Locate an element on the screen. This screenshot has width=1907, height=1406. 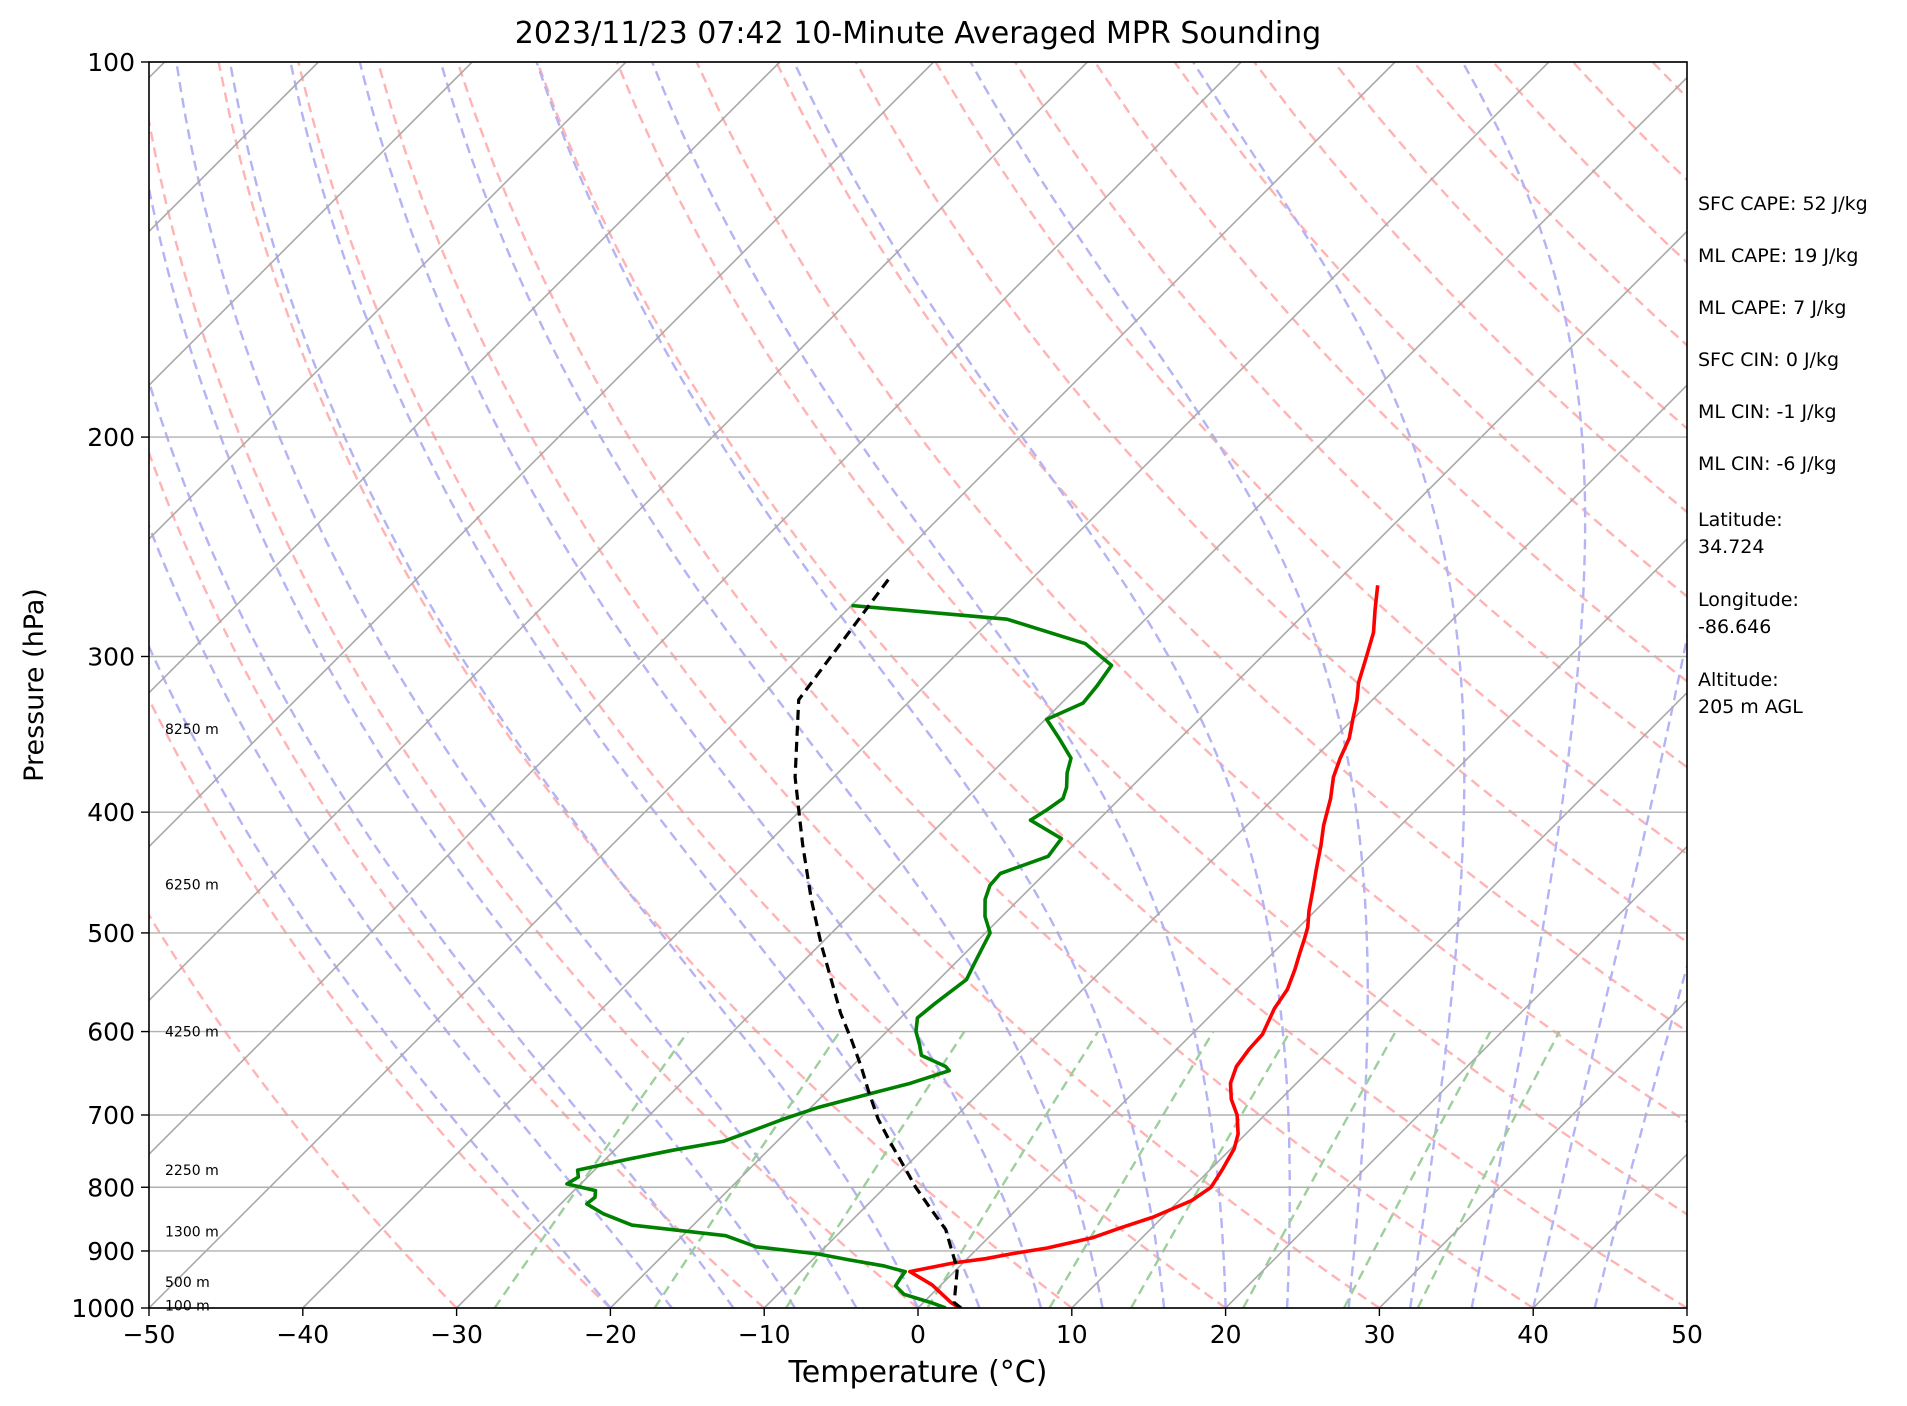
temperature-profile is located at coordinates (1144, 946).